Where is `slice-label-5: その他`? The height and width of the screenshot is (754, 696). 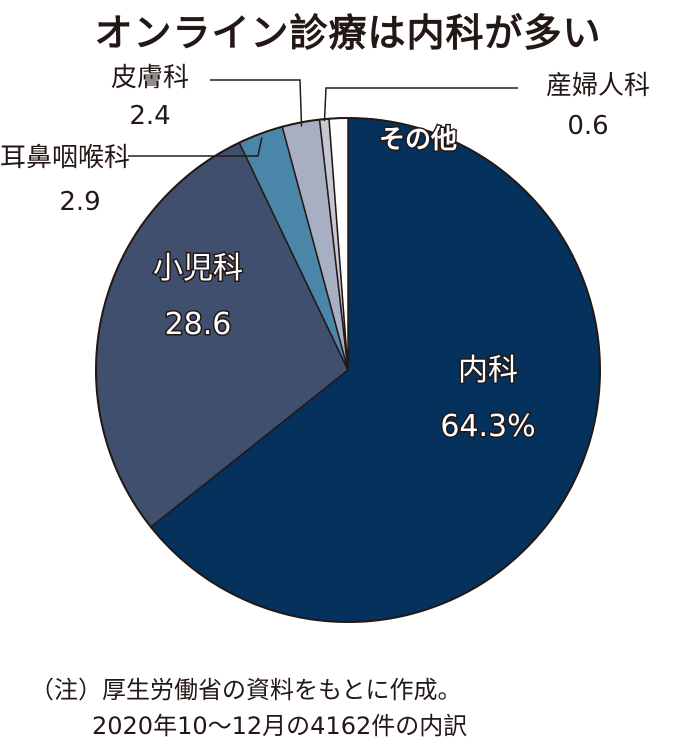 slice-label-5: その他 is located at coordinates (418, 140).